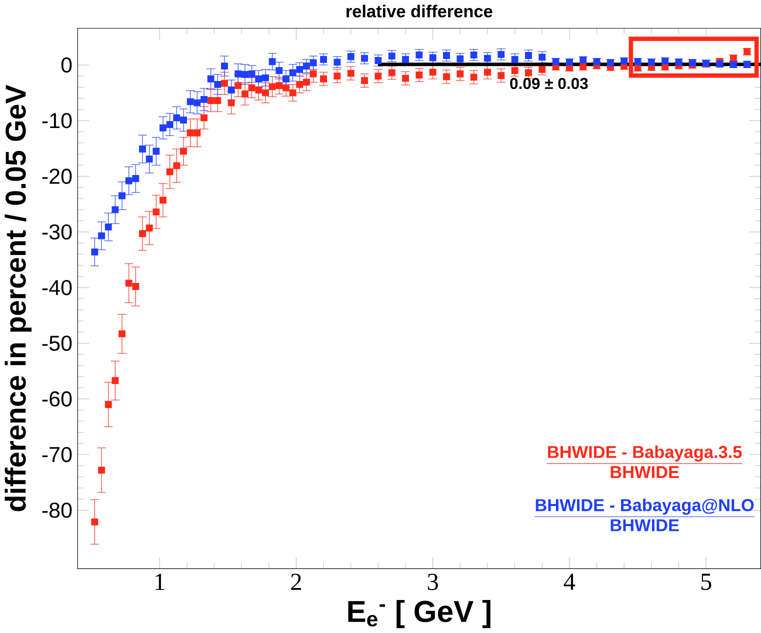  What do you see at coordinates (419, 11) in the screenshot?
I see `chart-title: relative difference` at bounding box center [419, 11].